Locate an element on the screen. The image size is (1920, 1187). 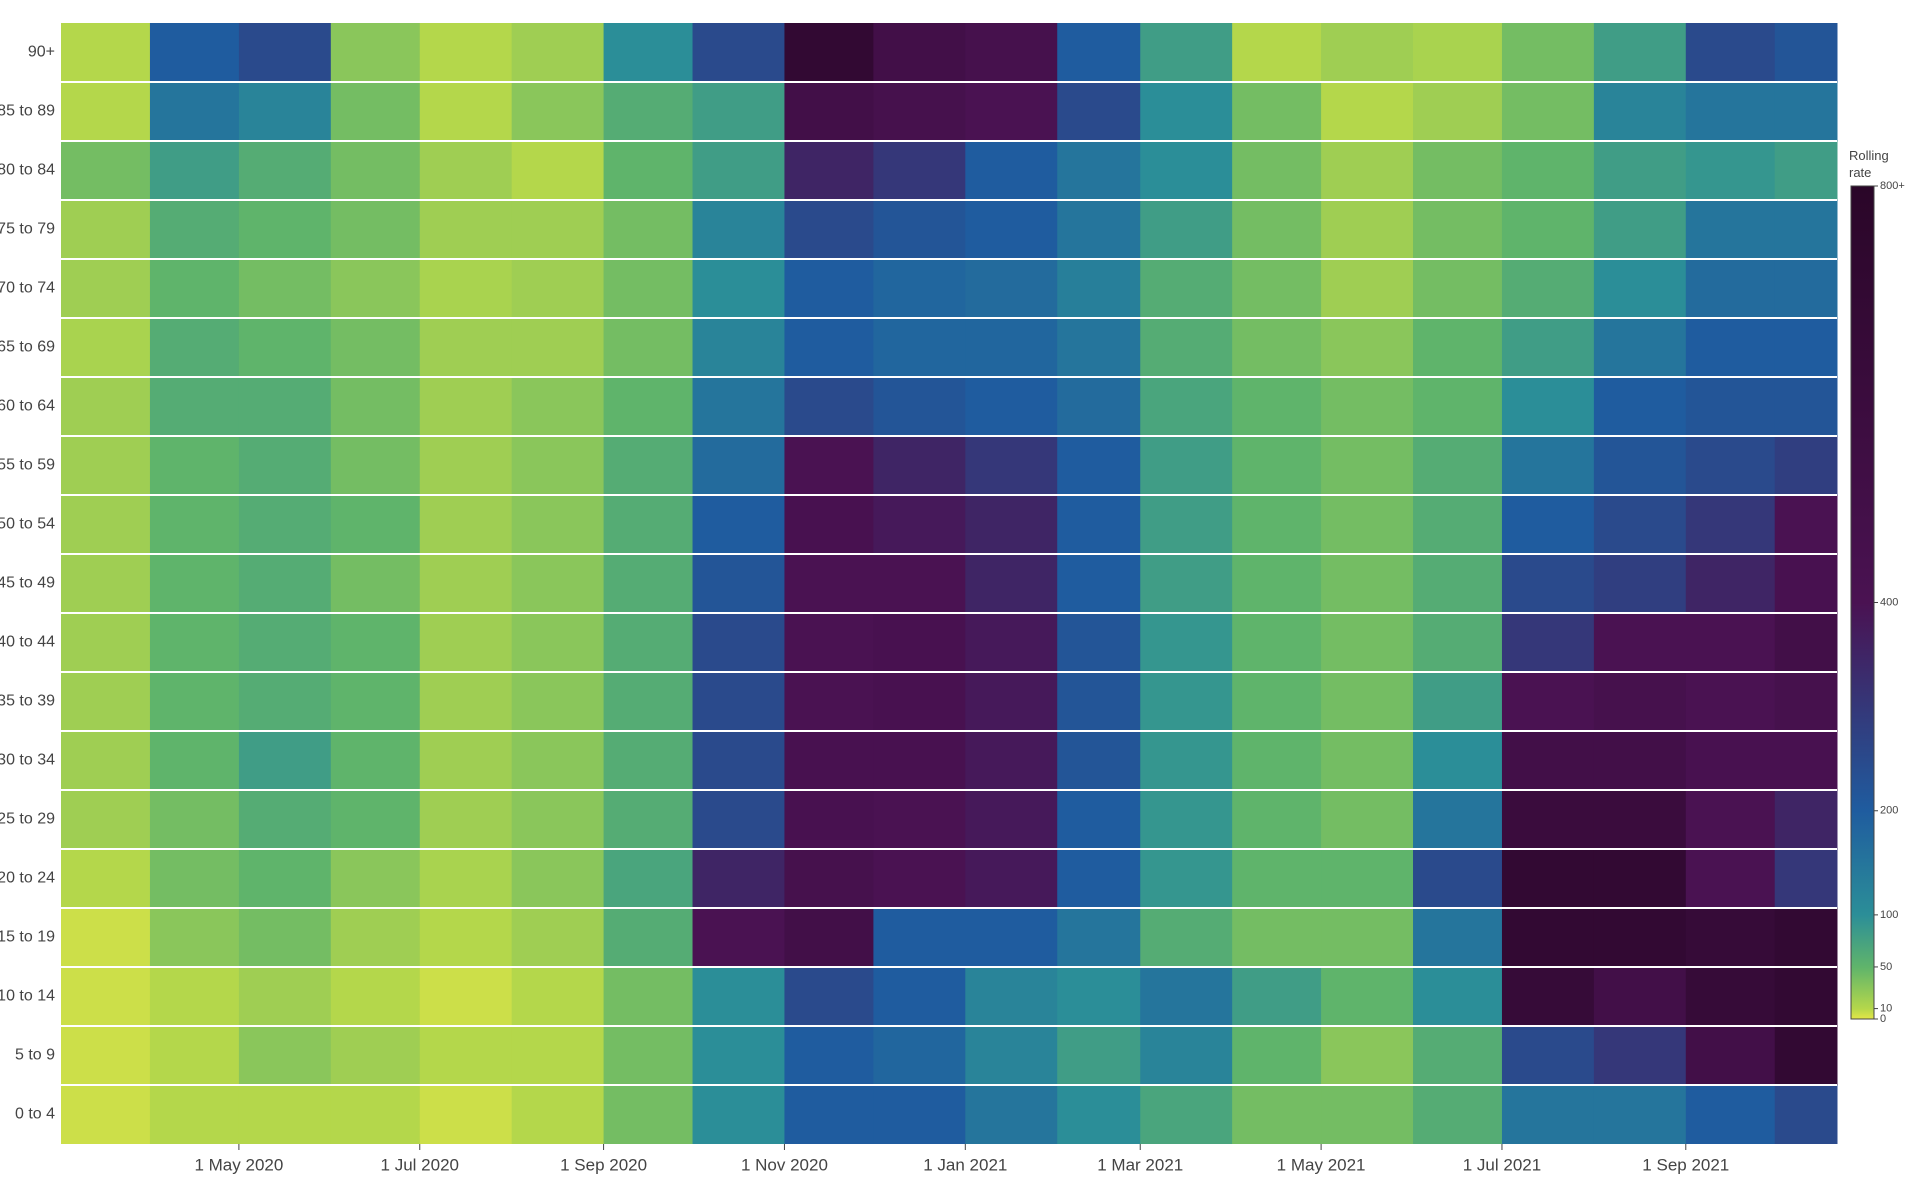
x-tick-label: 1 Nov 2020 is located at coordinates (784, 1164).